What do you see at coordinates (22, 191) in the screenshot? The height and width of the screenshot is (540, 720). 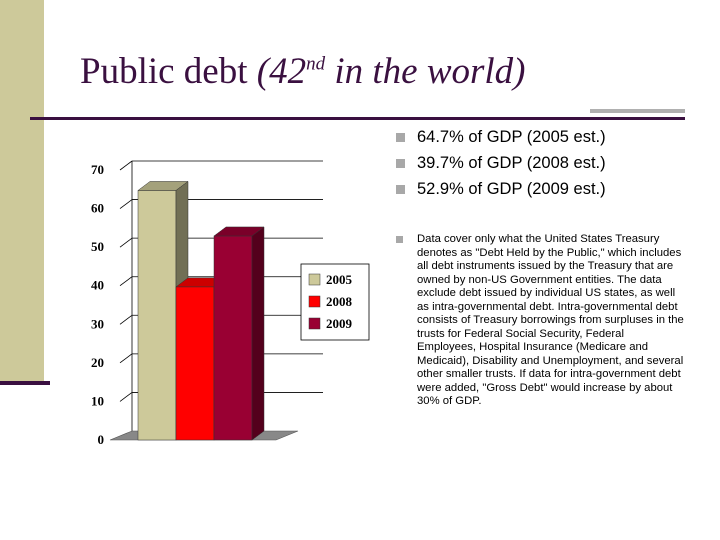 I see `left-decorative-stripe` at bounding box center [22, 191].